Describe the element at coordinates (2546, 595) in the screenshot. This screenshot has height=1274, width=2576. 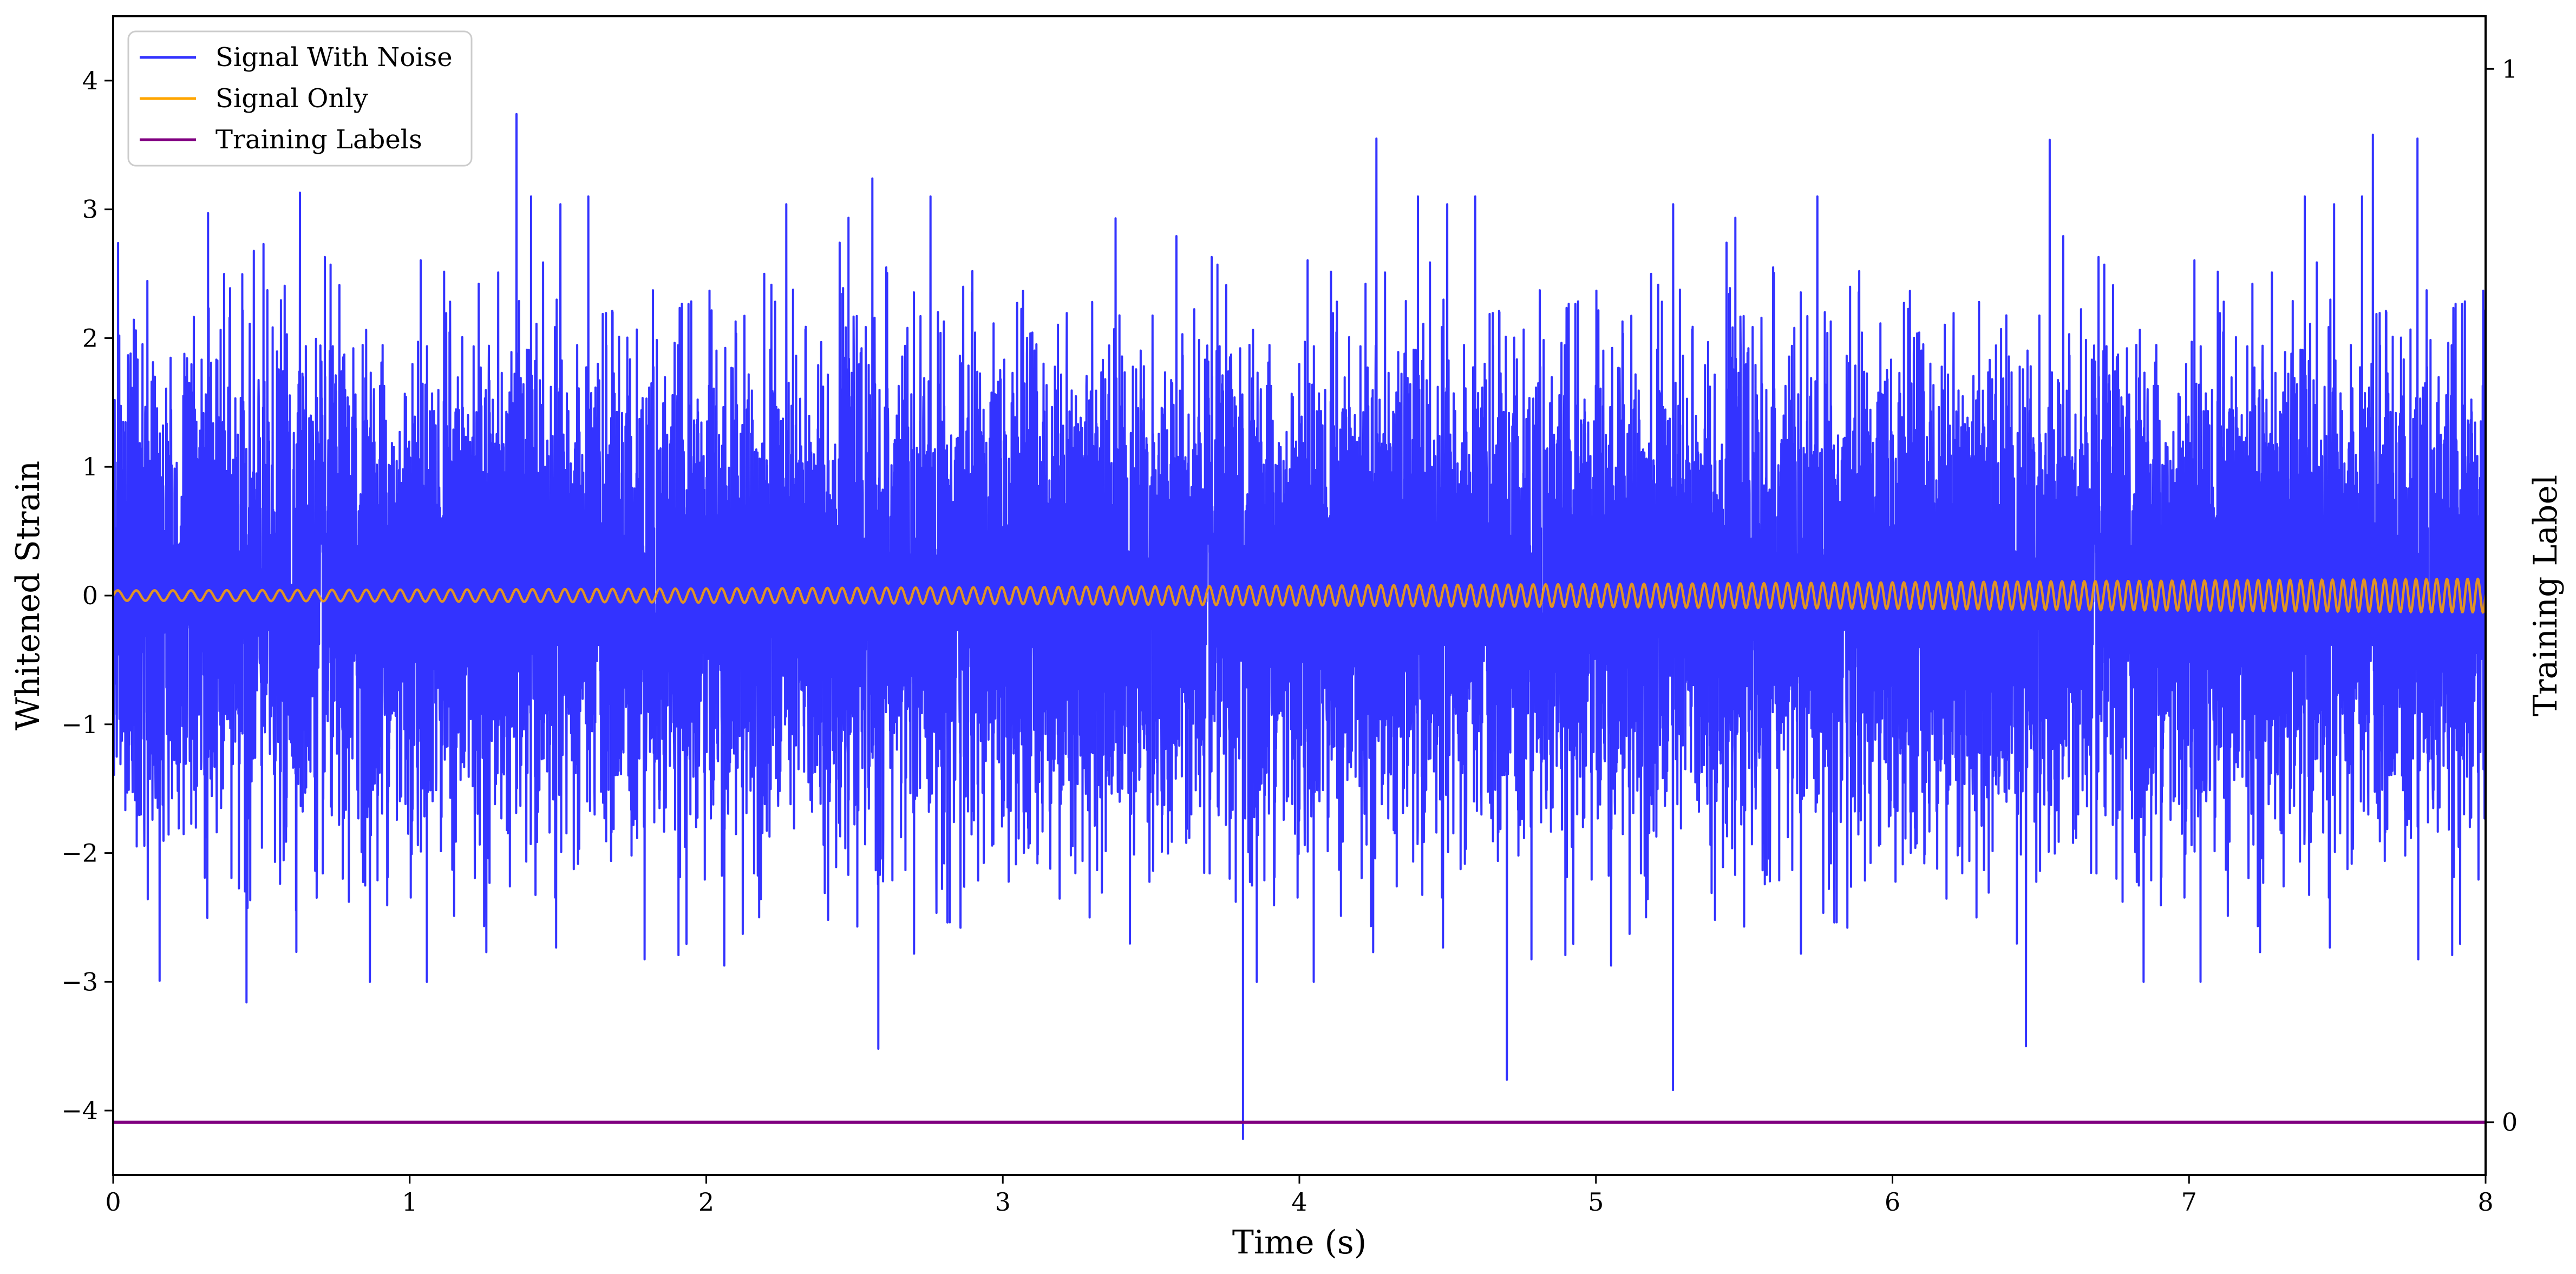
I see `right-axis-label: Training Label` at that location.